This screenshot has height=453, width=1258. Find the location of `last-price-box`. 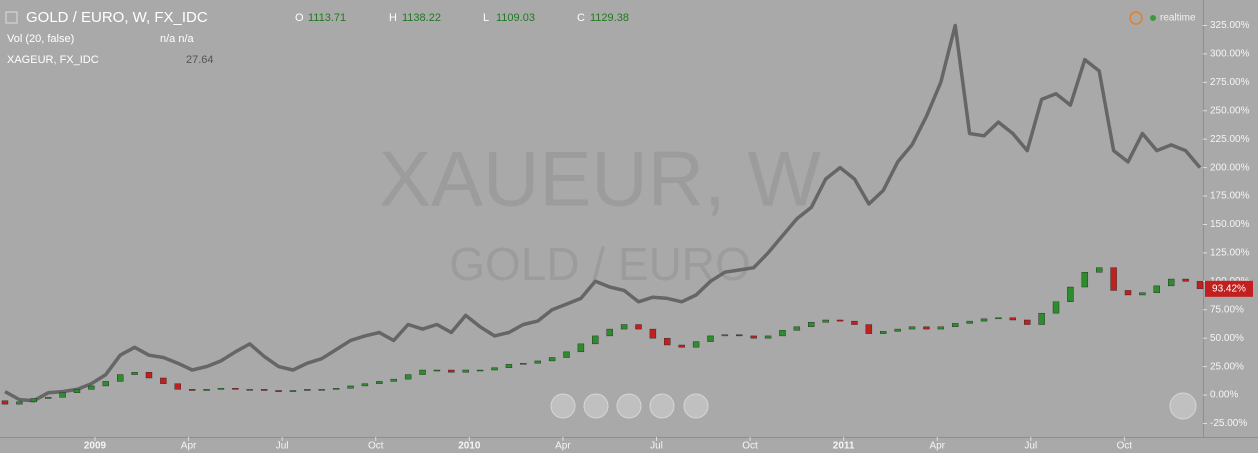

last-price-box is located at coordinates (1229, 288).